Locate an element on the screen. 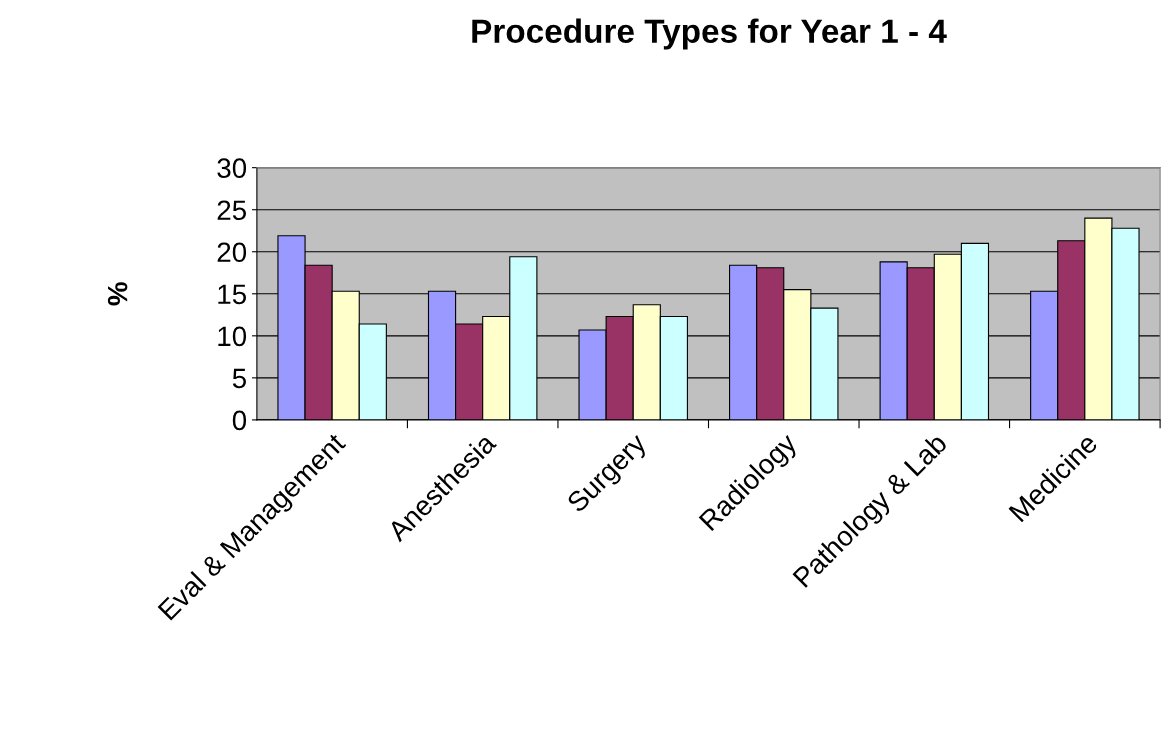 The image size is (1173, 729). y-tick-label: 0 is located at coordinates (239, 420).